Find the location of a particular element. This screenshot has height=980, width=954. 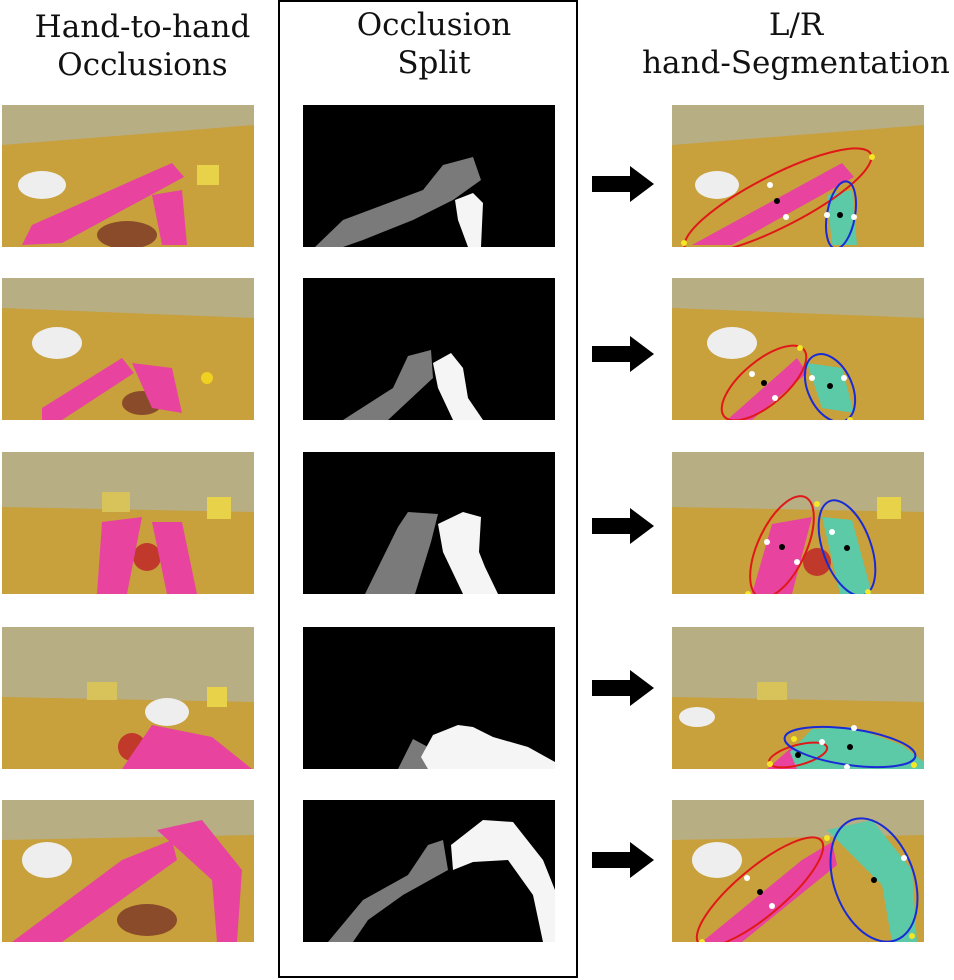

right-title-line1: L/R is located at coordinates (796, 25).